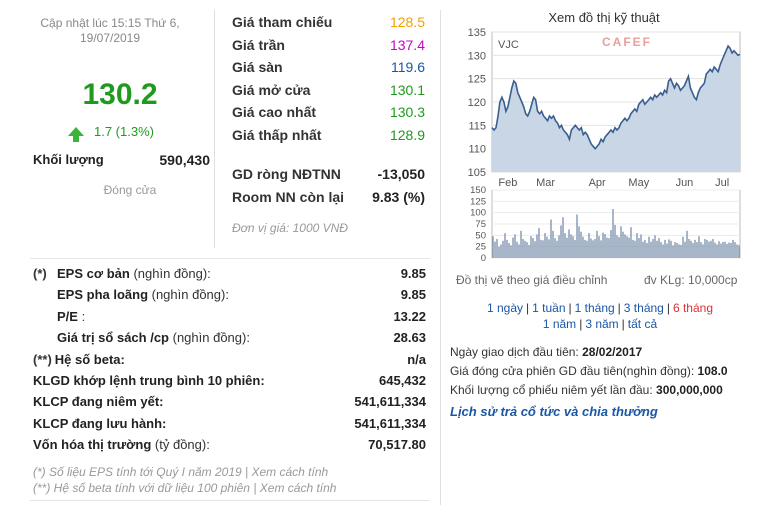  I want to click on month-label: May, so click(638, 183).